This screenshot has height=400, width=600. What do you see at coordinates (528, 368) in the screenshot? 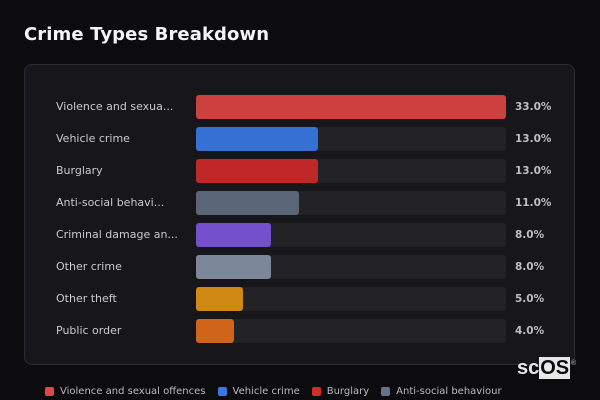
I see `watermark-prefix: sc` at bounding box center [528, 368].